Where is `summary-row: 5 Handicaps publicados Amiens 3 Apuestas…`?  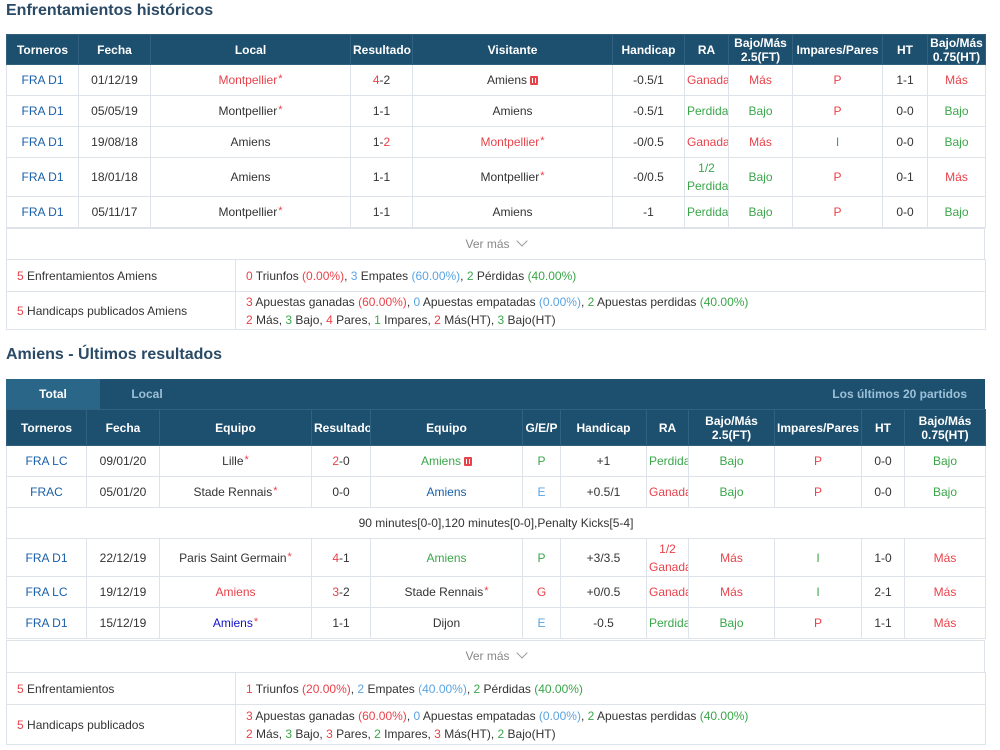 summary-row: 5 Handicaps publicados Amiens 3 Apuestas… is located at coordinates (496, 310).